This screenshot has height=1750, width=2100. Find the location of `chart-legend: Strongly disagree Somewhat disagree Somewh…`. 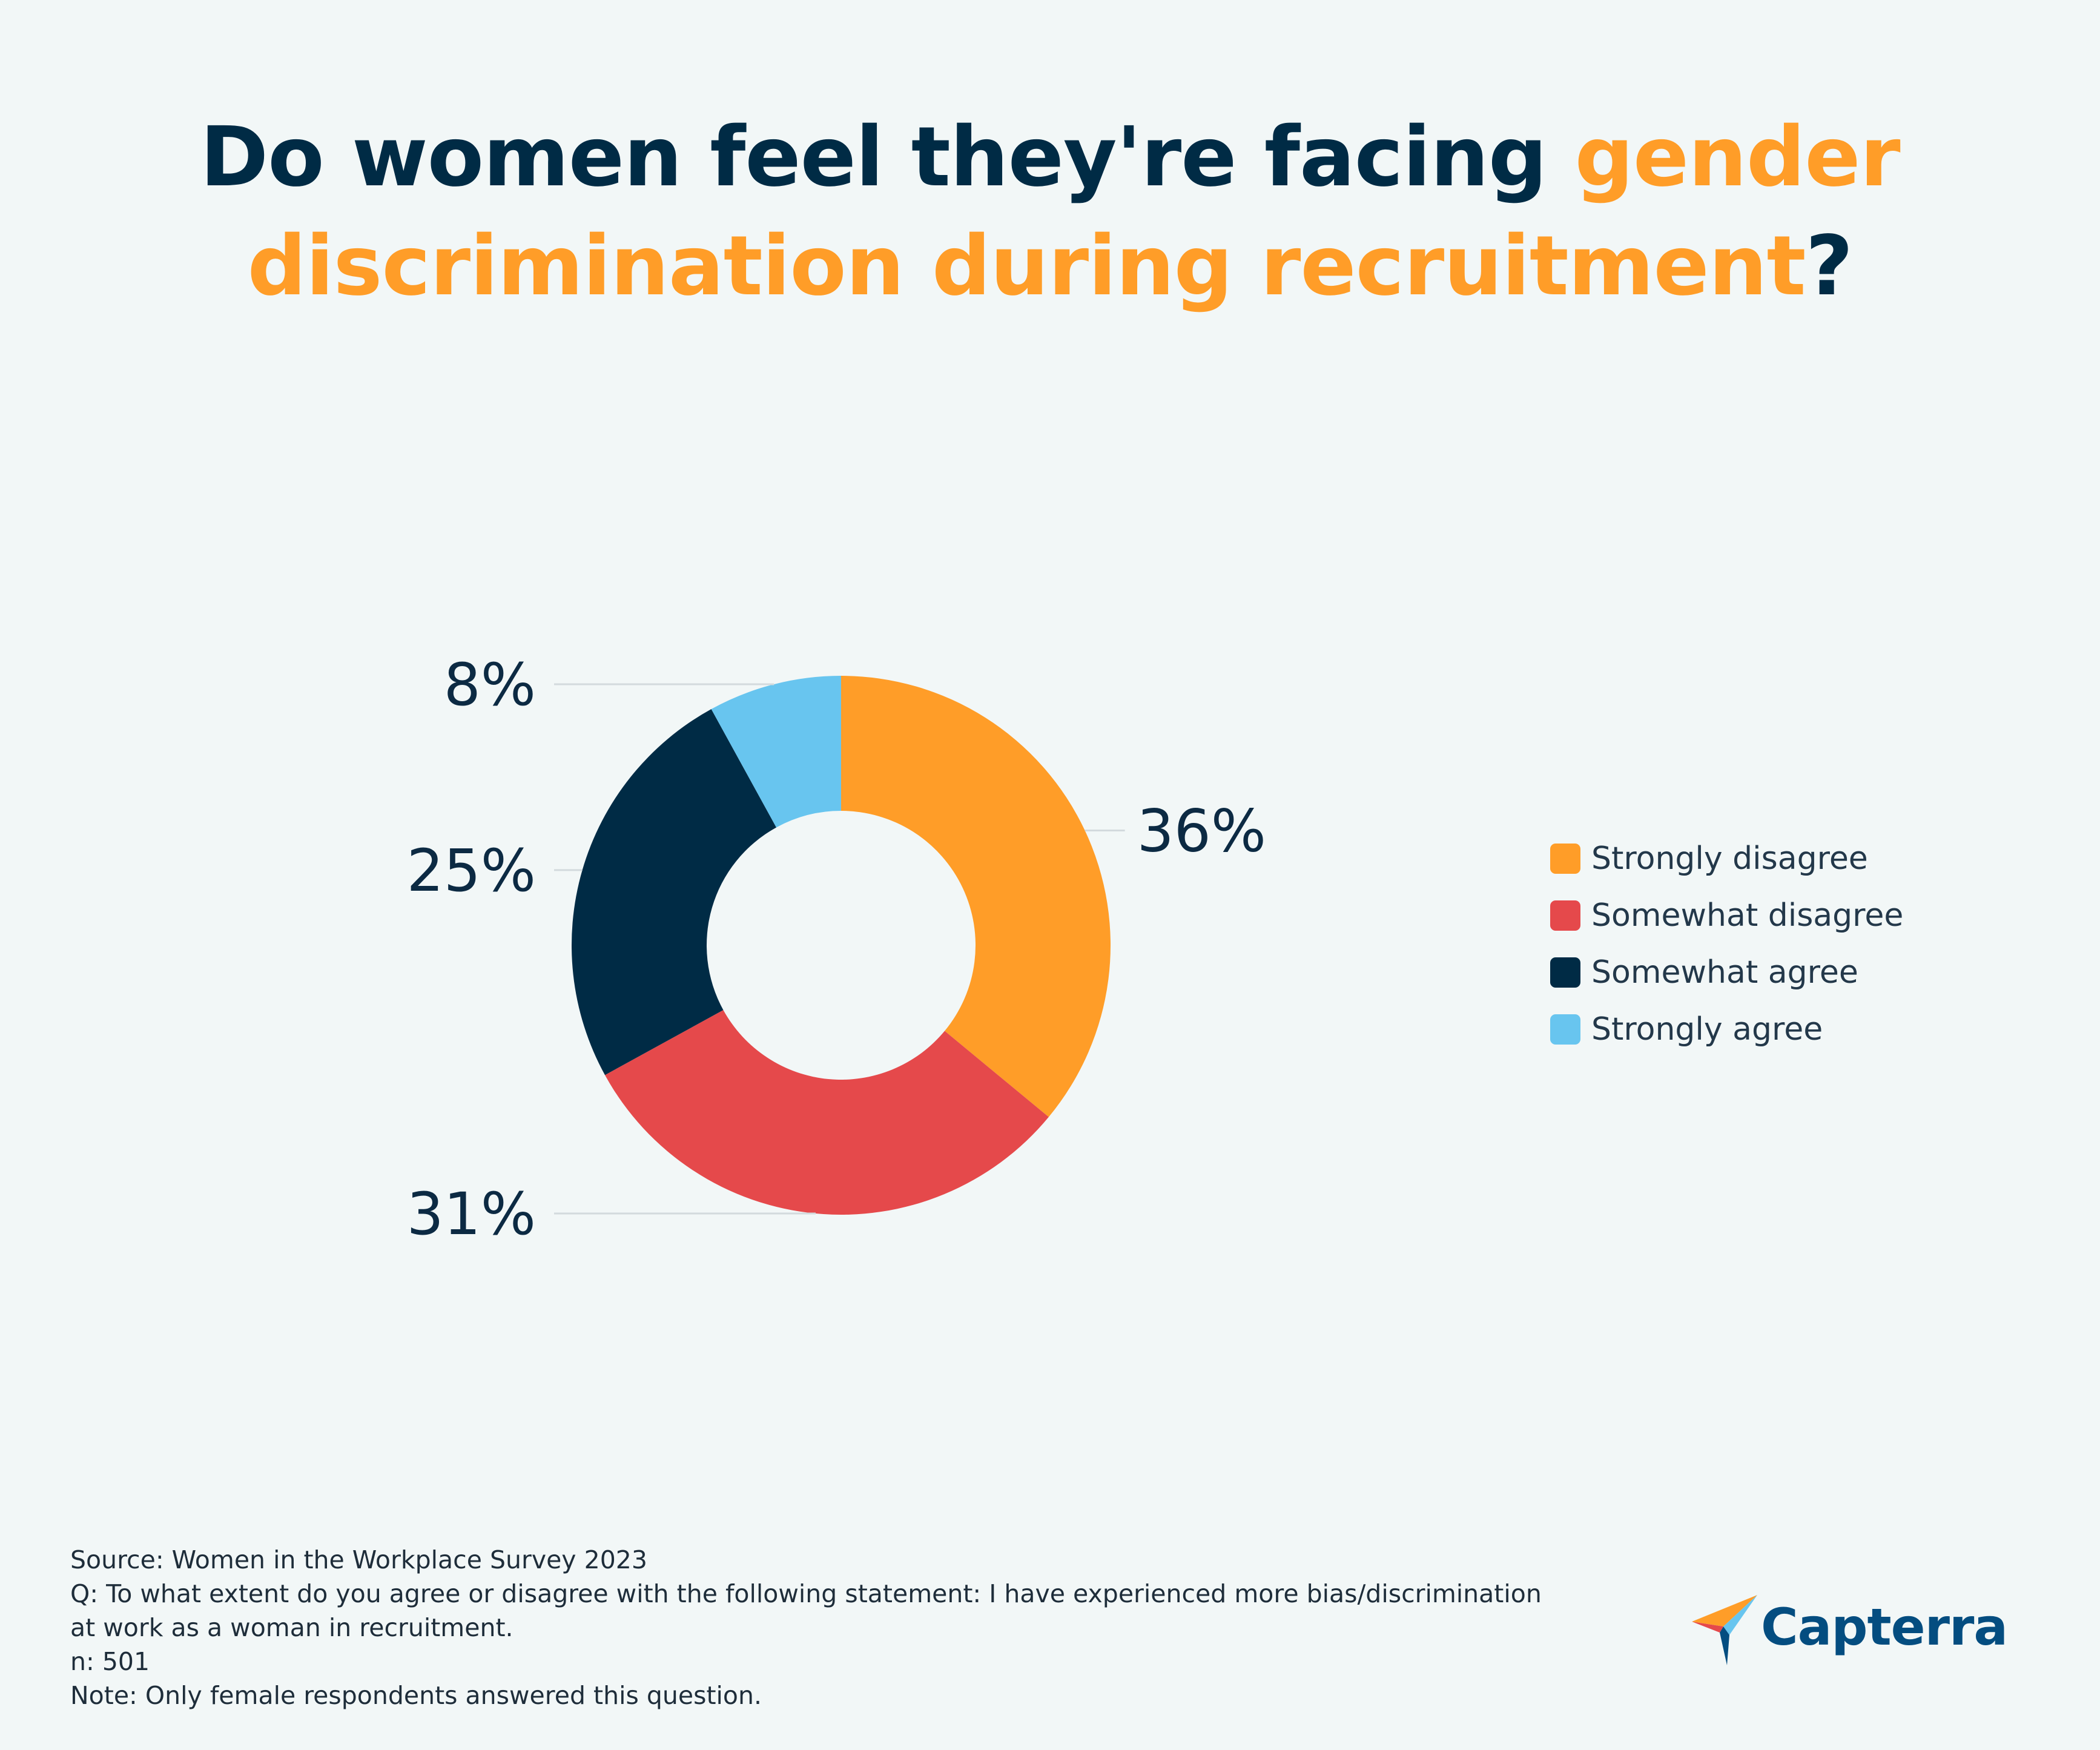

chart-legend: Strongly disagree Somewhat disagree Somewh… is located at coordinates (1726, 944).